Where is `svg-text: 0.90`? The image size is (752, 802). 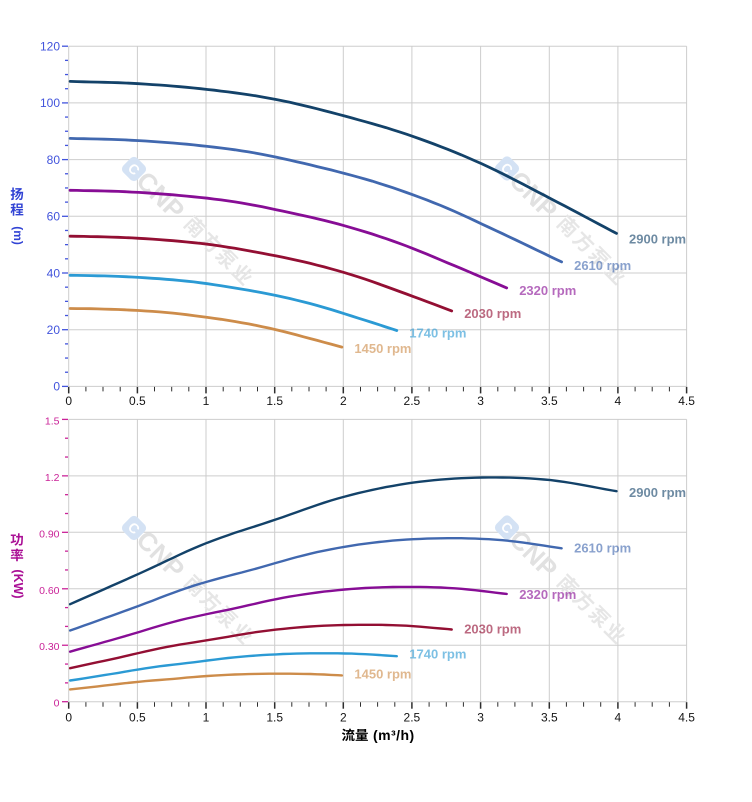 svg-text: 0.90 is located at coordinates (49, 534).